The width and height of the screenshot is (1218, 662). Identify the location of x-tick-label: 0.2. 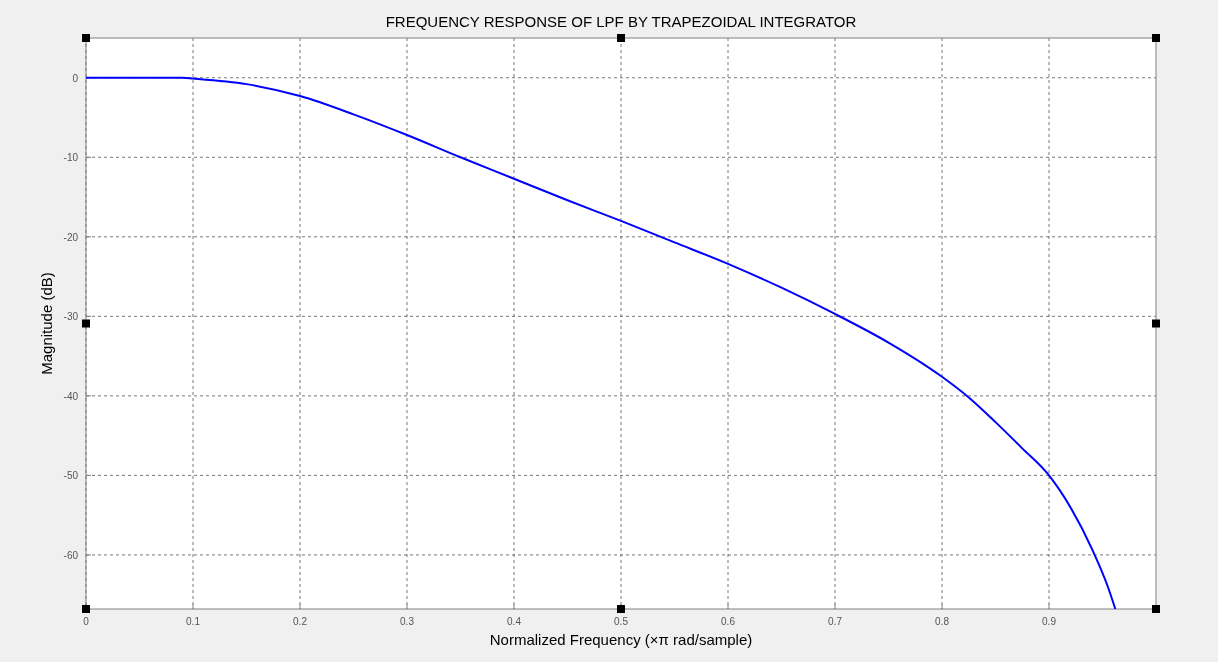
(300, 621).